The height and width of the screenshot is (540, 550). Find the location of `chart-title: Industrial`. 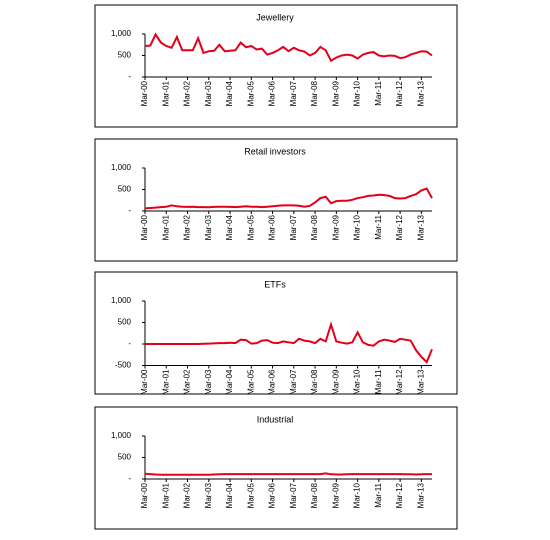

chart-title: Industrial is located at coordinates (275, 419).